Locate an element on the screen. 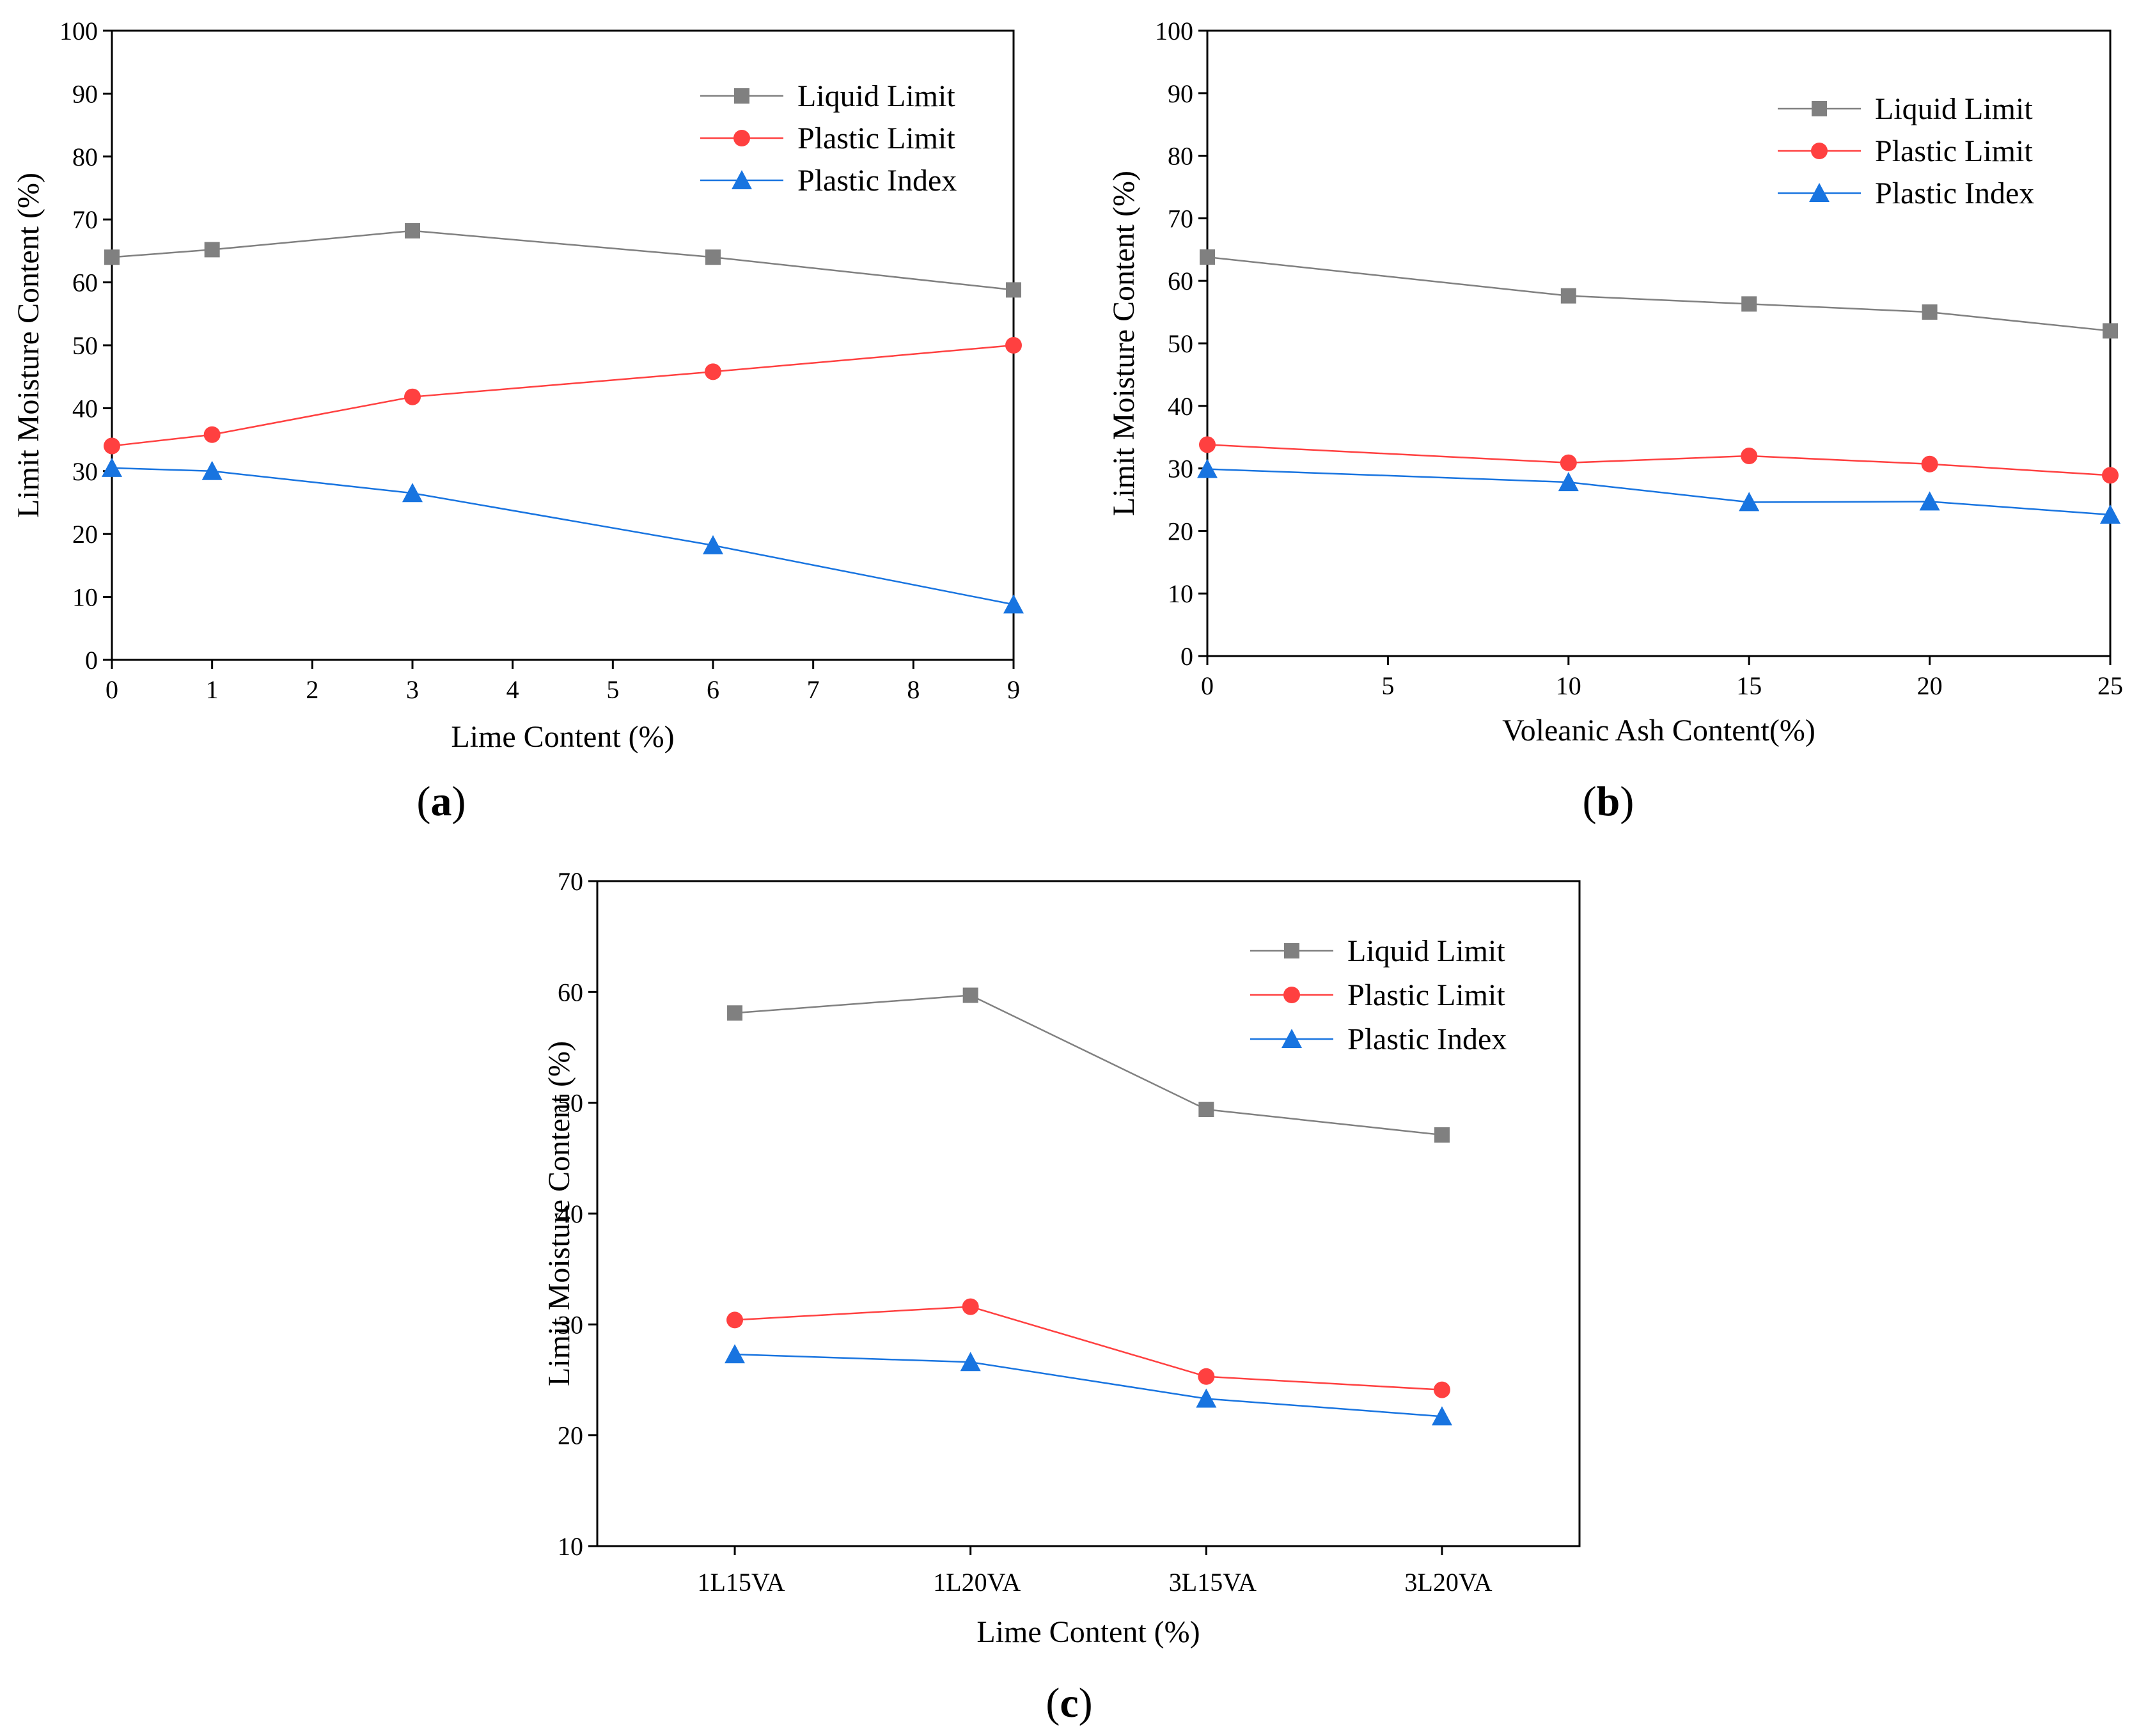  y-tick-label-a: 90 is located at coordinates (85, 93).